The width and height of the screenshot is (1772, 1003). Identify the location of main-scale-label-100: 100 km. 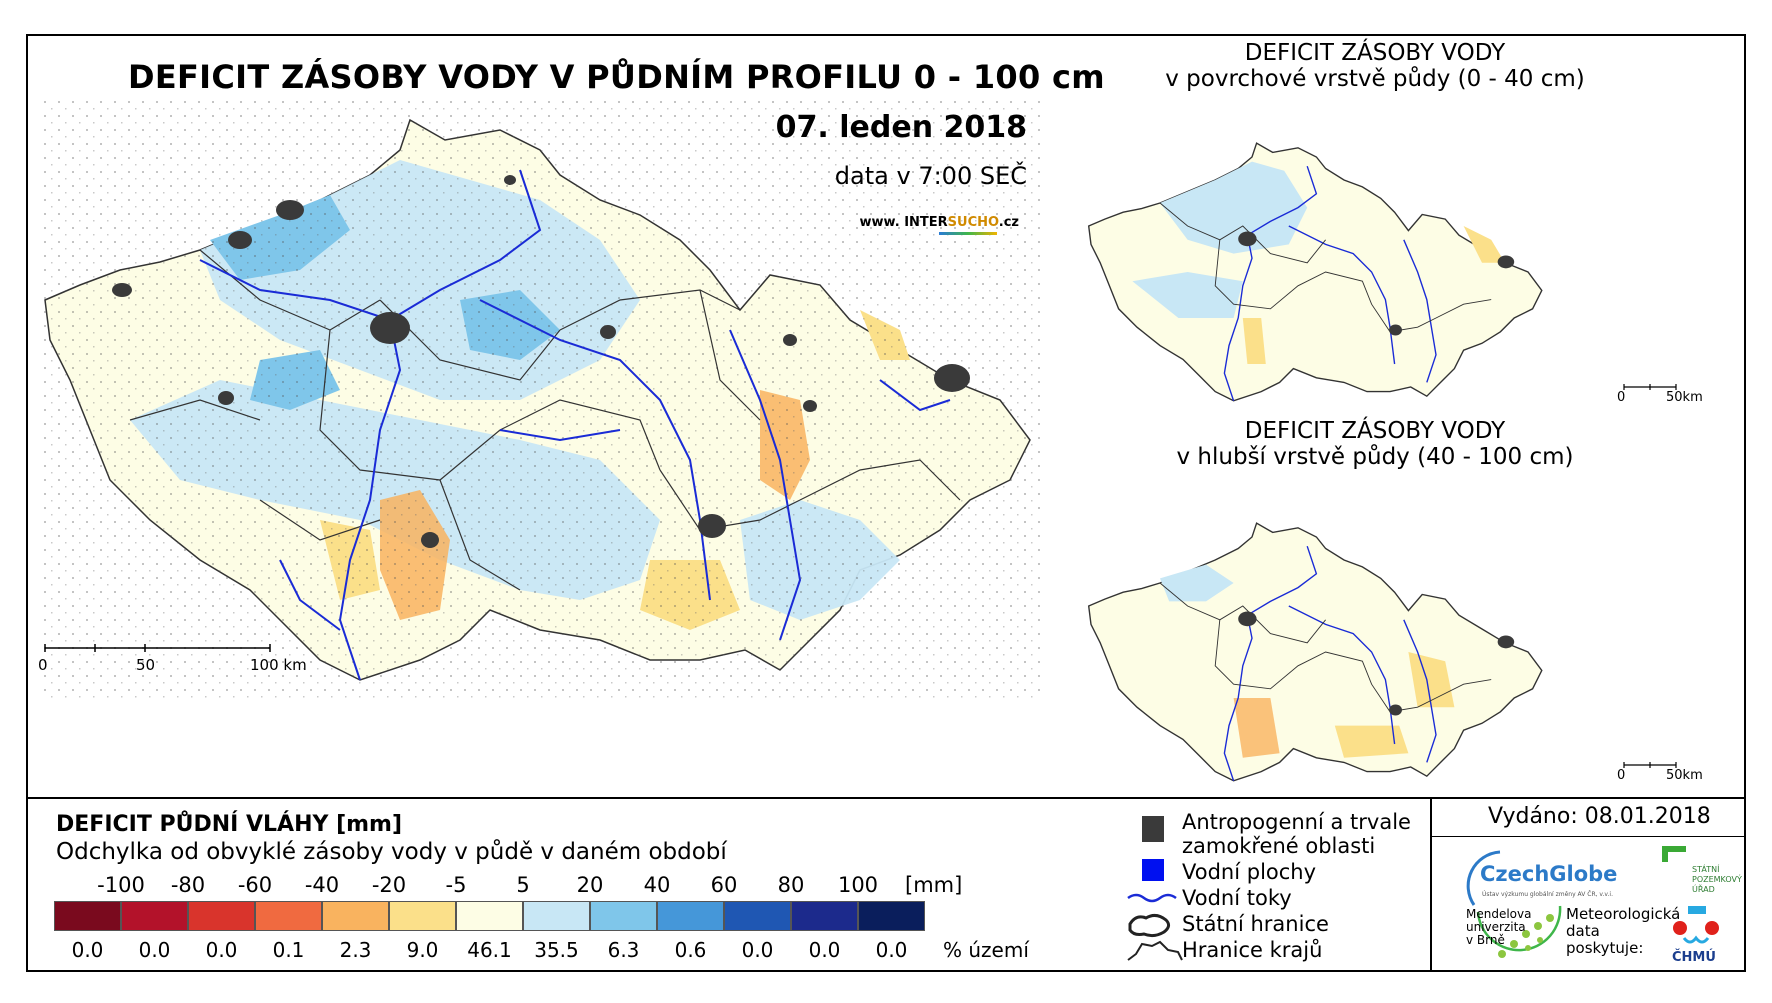
(278, 665).